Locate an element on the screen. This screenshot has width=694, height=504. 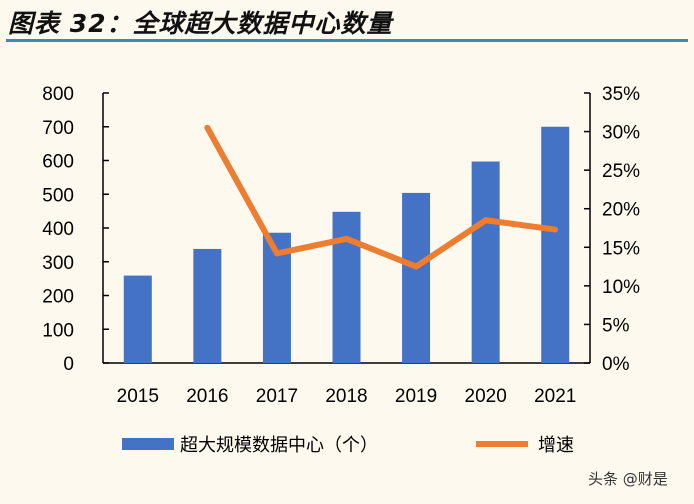
left-tick-label: 400 is located at coordinates (58, 229).